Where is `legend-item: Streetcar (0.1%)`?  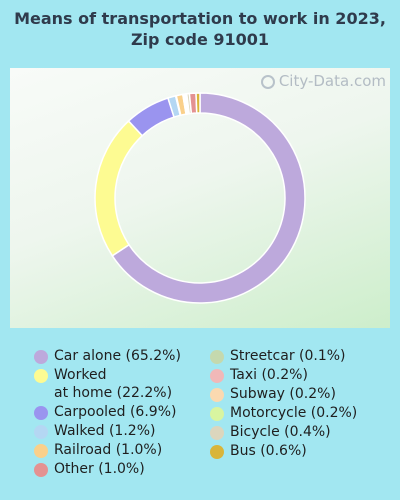
legend-item: Streetcar (0.1%) is located at coordinates (283, 357).